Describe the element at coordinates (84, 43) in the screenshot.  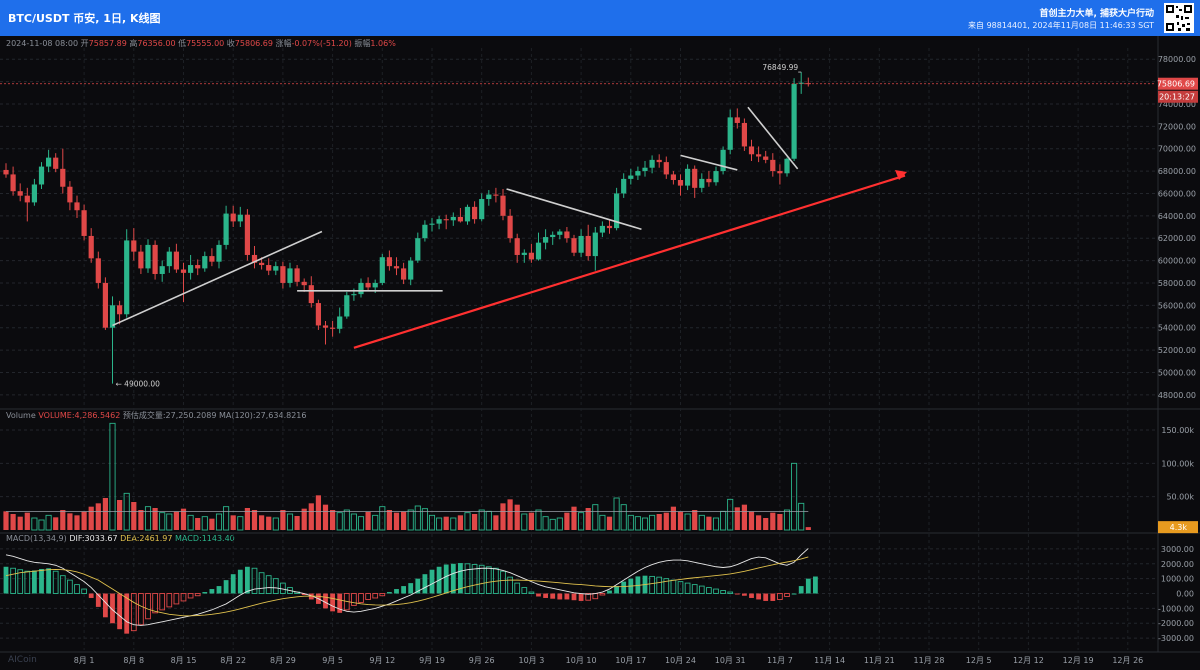
I see `open-label: 开` at that location.